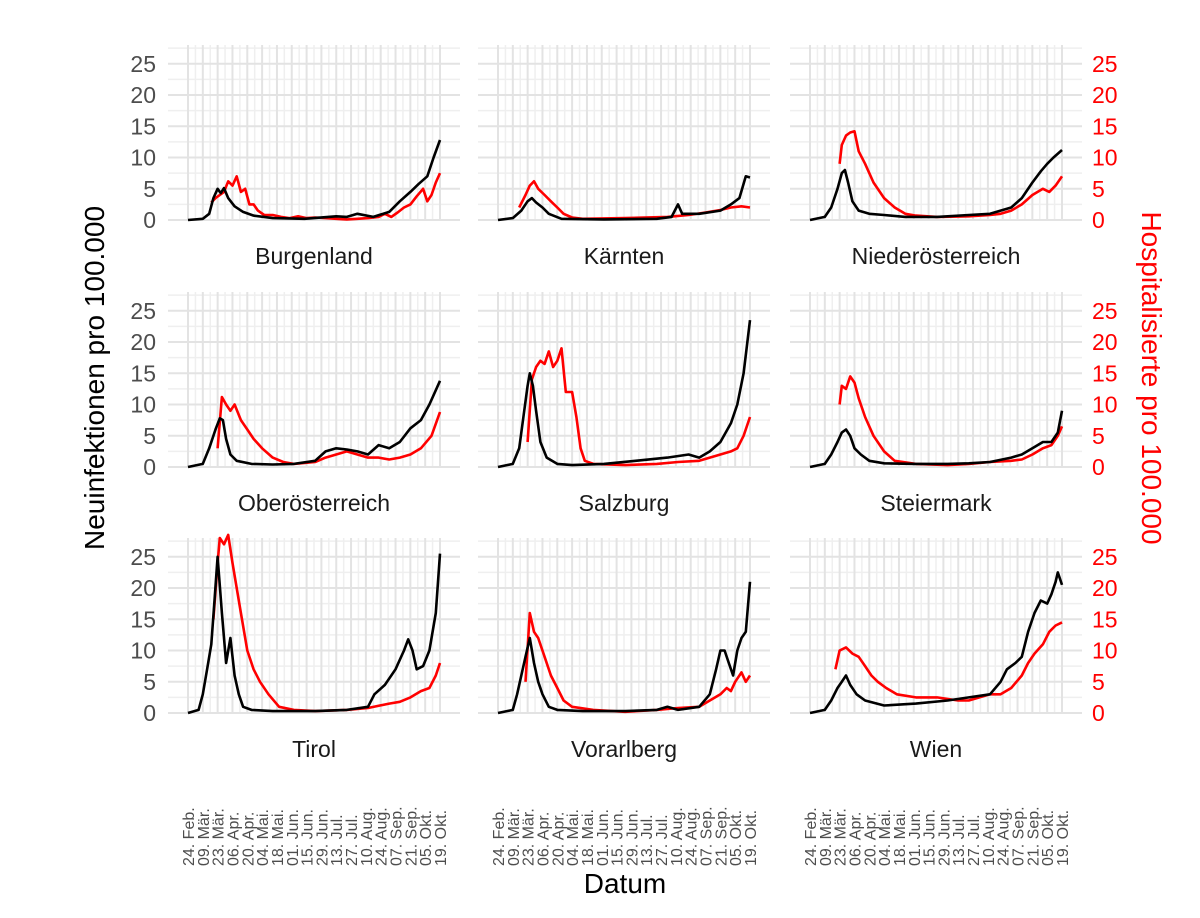 The width and height of the screenshot is (1200, 918). Describe the element at coordinates (143, 405) in the screenshot. I see `y-tick-label-left: 10` at that location.